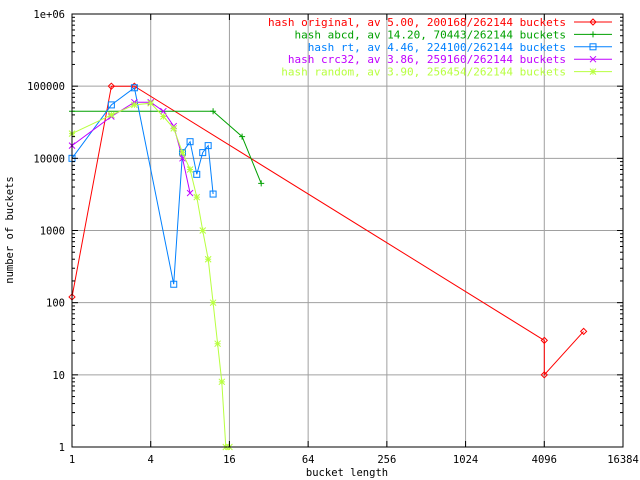  Describe the element at coordinates (229, 460) in the screenshot. I see `x-tick-label: 16` at that location.